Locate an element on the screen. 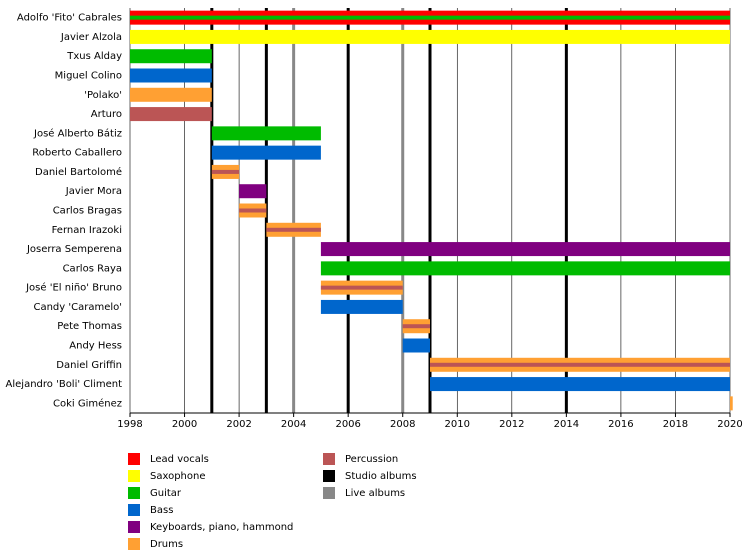 The width and height of the screenshot is (750, 554). member-name: Daniel Griffin is located at coordinates (89, 365).